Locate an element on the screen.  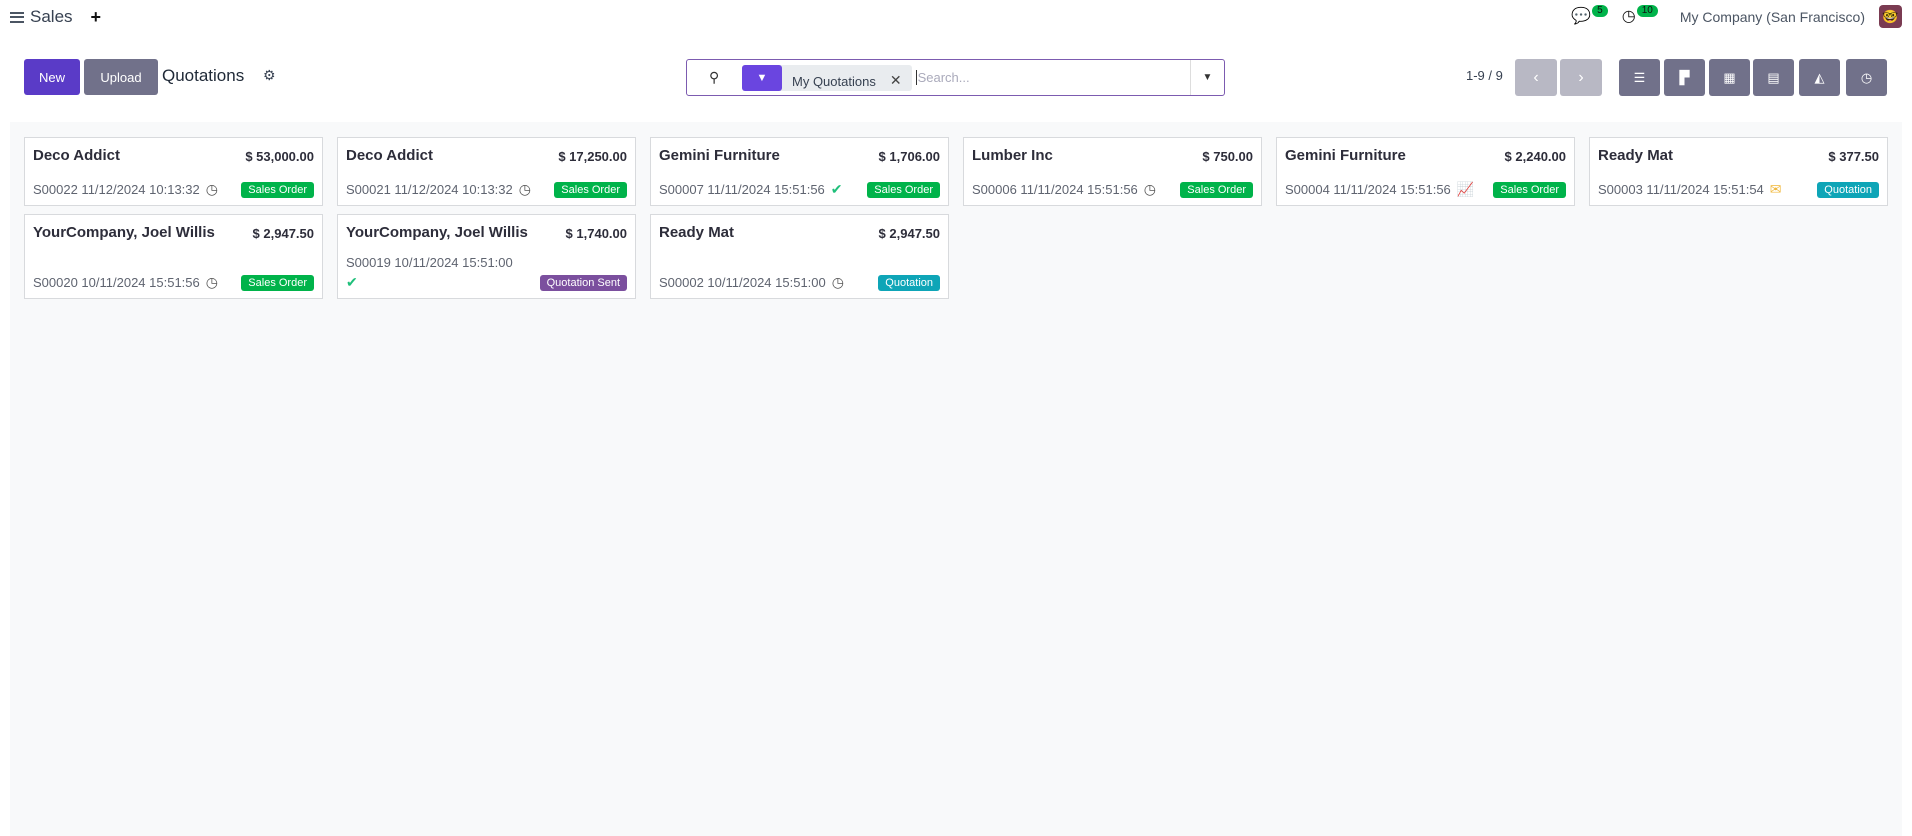
app-menu: Sales is located at coordinates (41, 17).